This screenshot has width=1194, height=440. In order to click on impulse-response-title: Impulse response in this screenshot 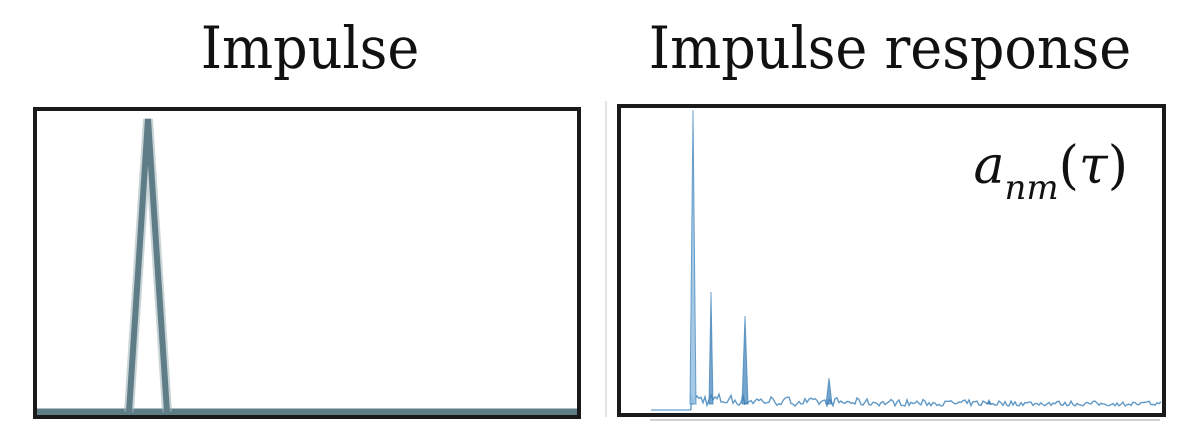, I will do `click(890, 48)`.